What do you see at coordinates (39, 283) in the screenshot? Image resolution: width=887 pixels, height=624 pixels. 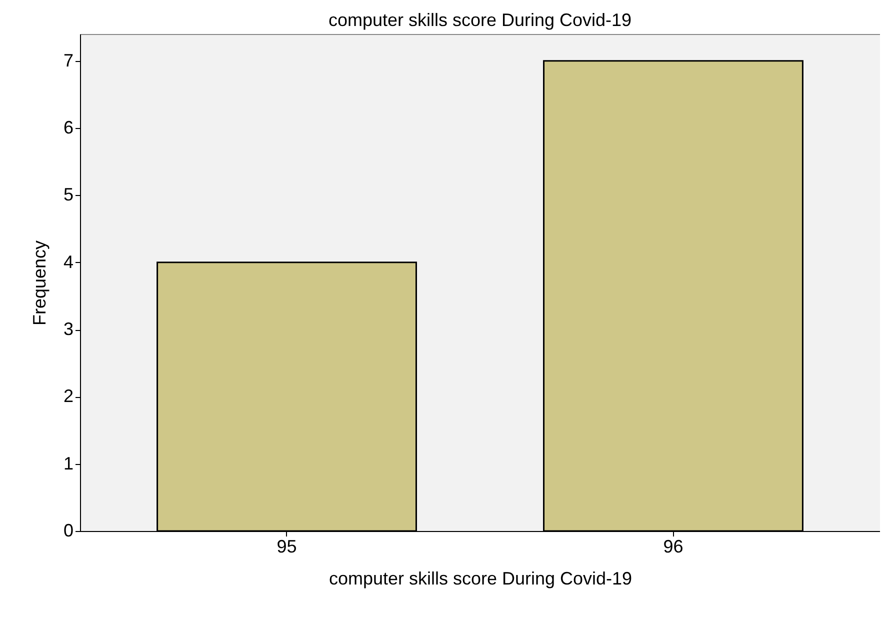 I see `y-axis-title: Frequency` at bounding box center [39, 283].